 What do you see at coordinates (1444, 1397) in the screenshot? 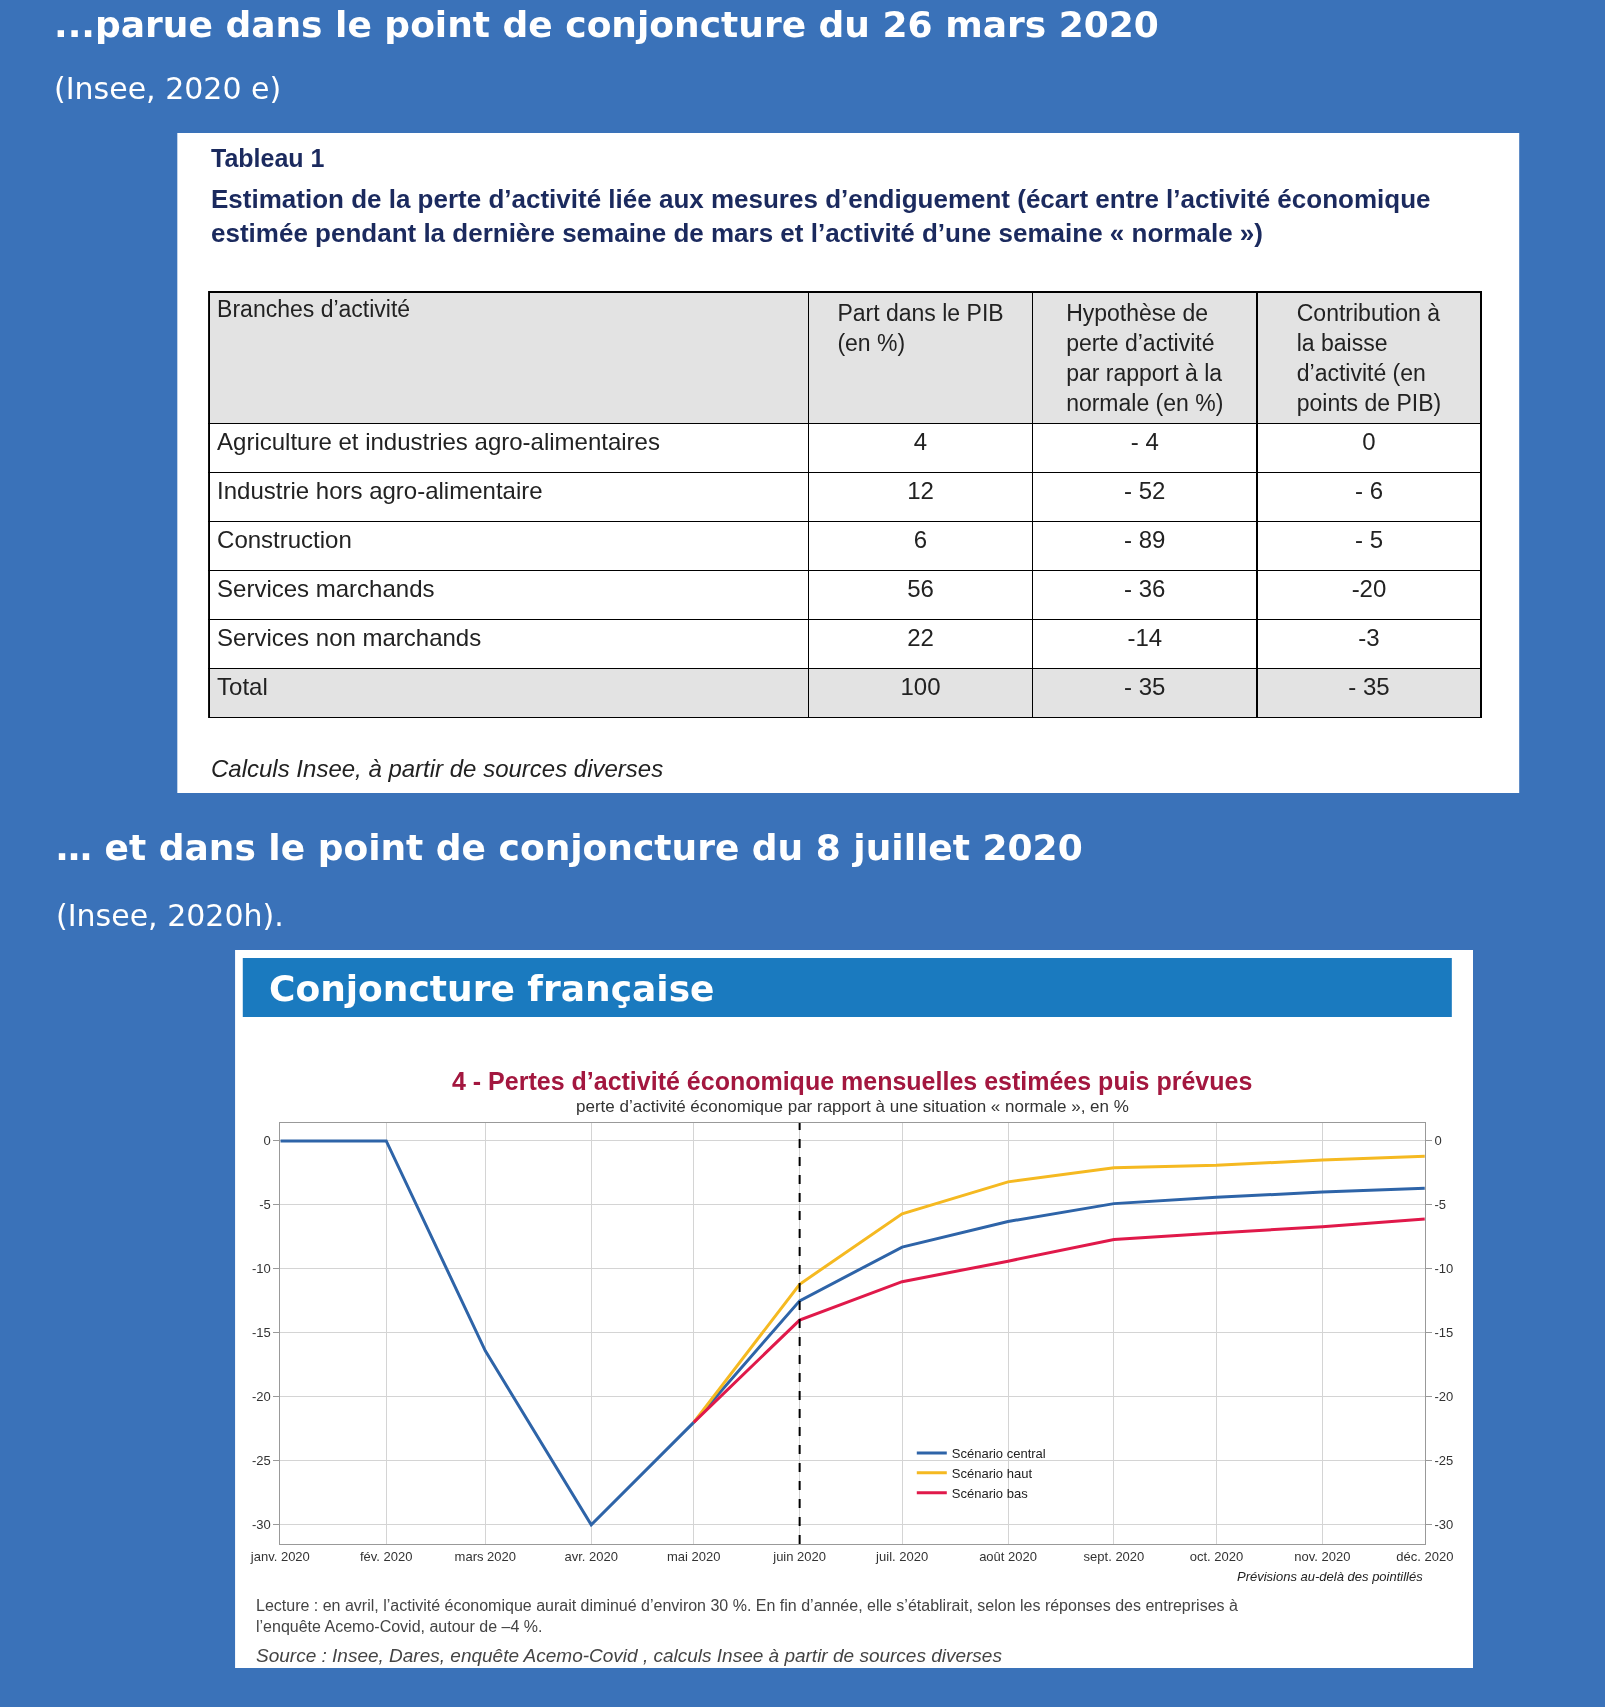
I see `y2-tick-label: -20` at bounding box center [1444, 1397].